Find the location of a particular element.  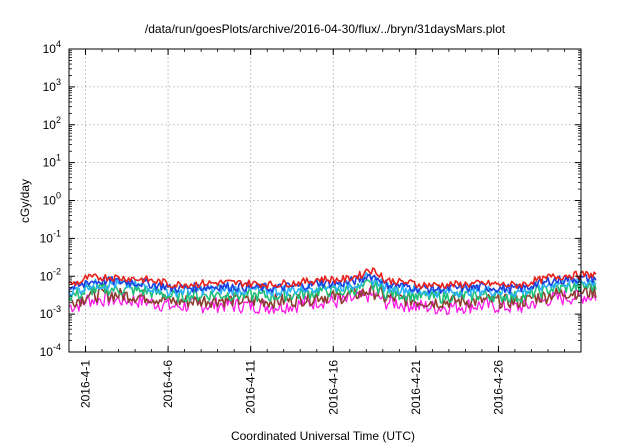

x-tick-label: 2016-4-16 is located at coordinates (333, 387).